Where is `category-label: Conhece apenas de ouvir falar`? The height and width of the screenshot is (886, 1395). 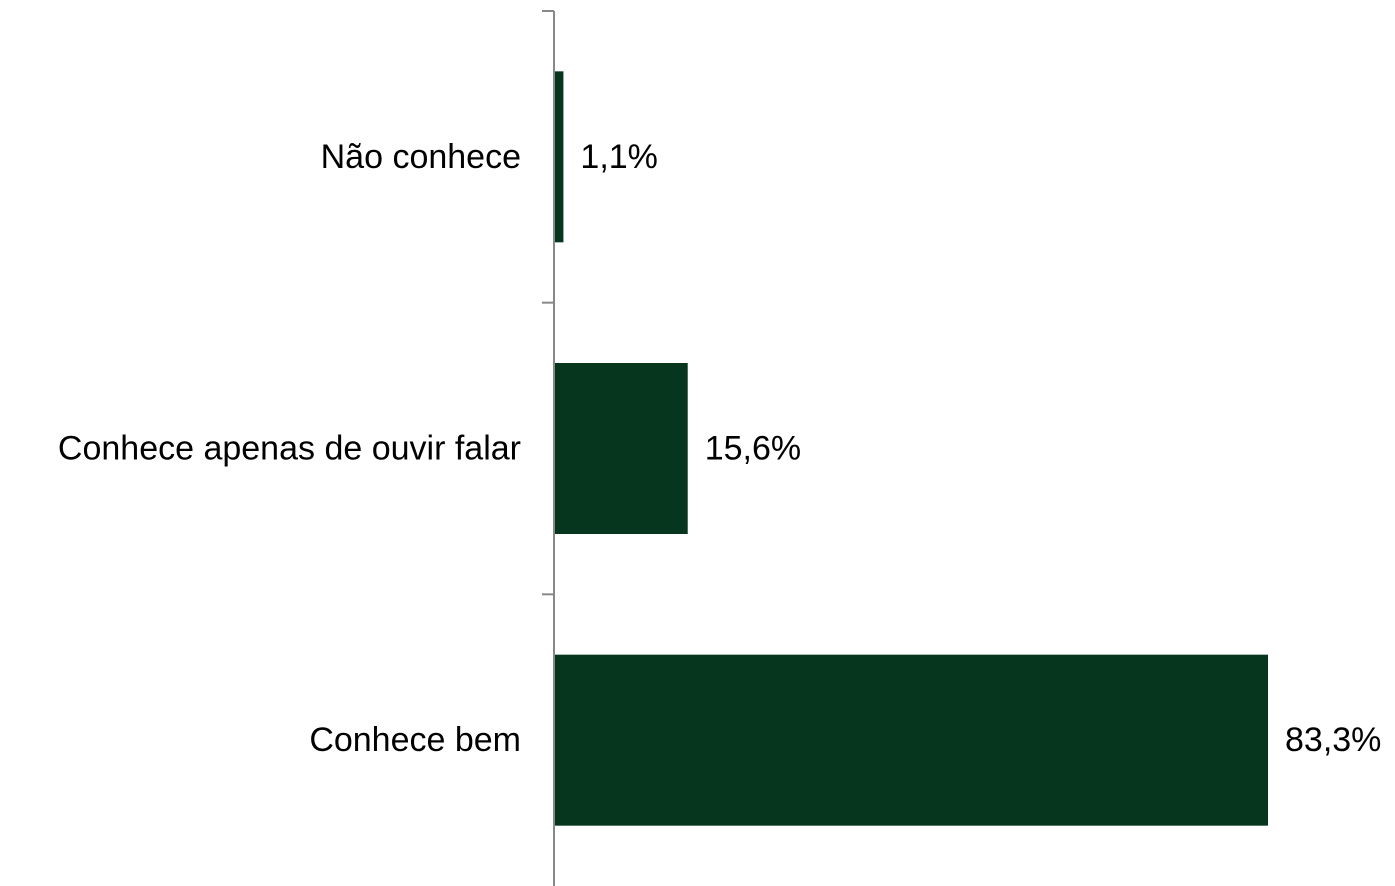 category-label: Conhece apenas de ouvir falar is located at coordinates (289, 449).